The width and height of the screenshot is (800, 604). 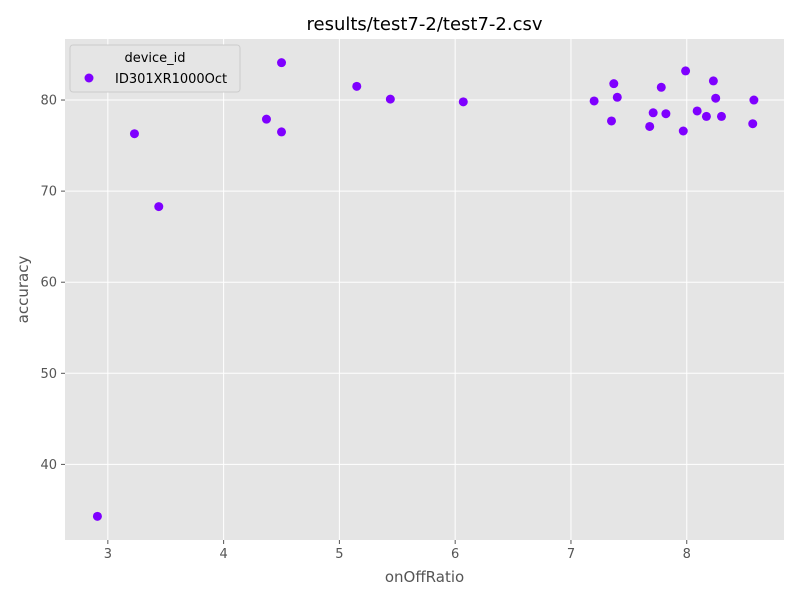 I want to click on x-tick-label: 8, so click(x=687, y=554).